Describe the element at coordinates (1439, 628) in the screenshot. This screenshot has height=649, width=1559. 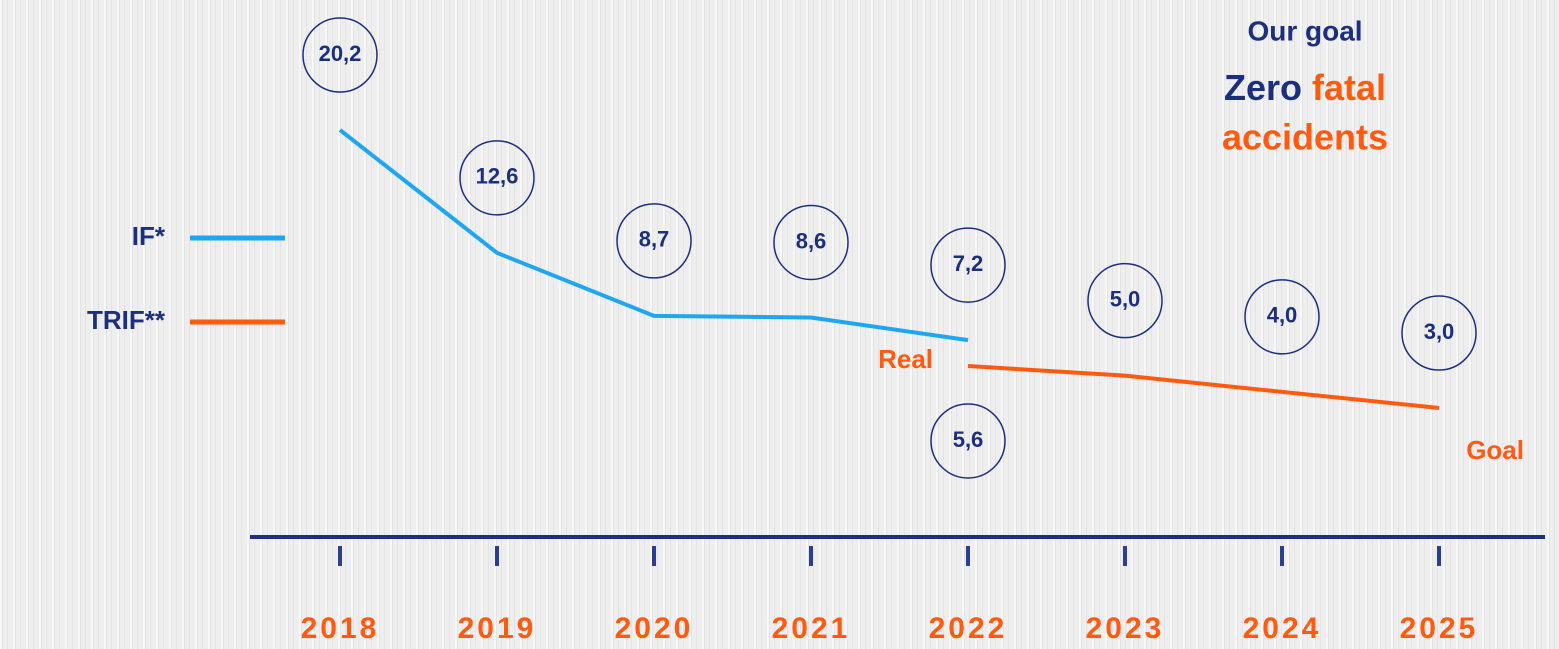
I see `x-tick-label: 2025` at that location.